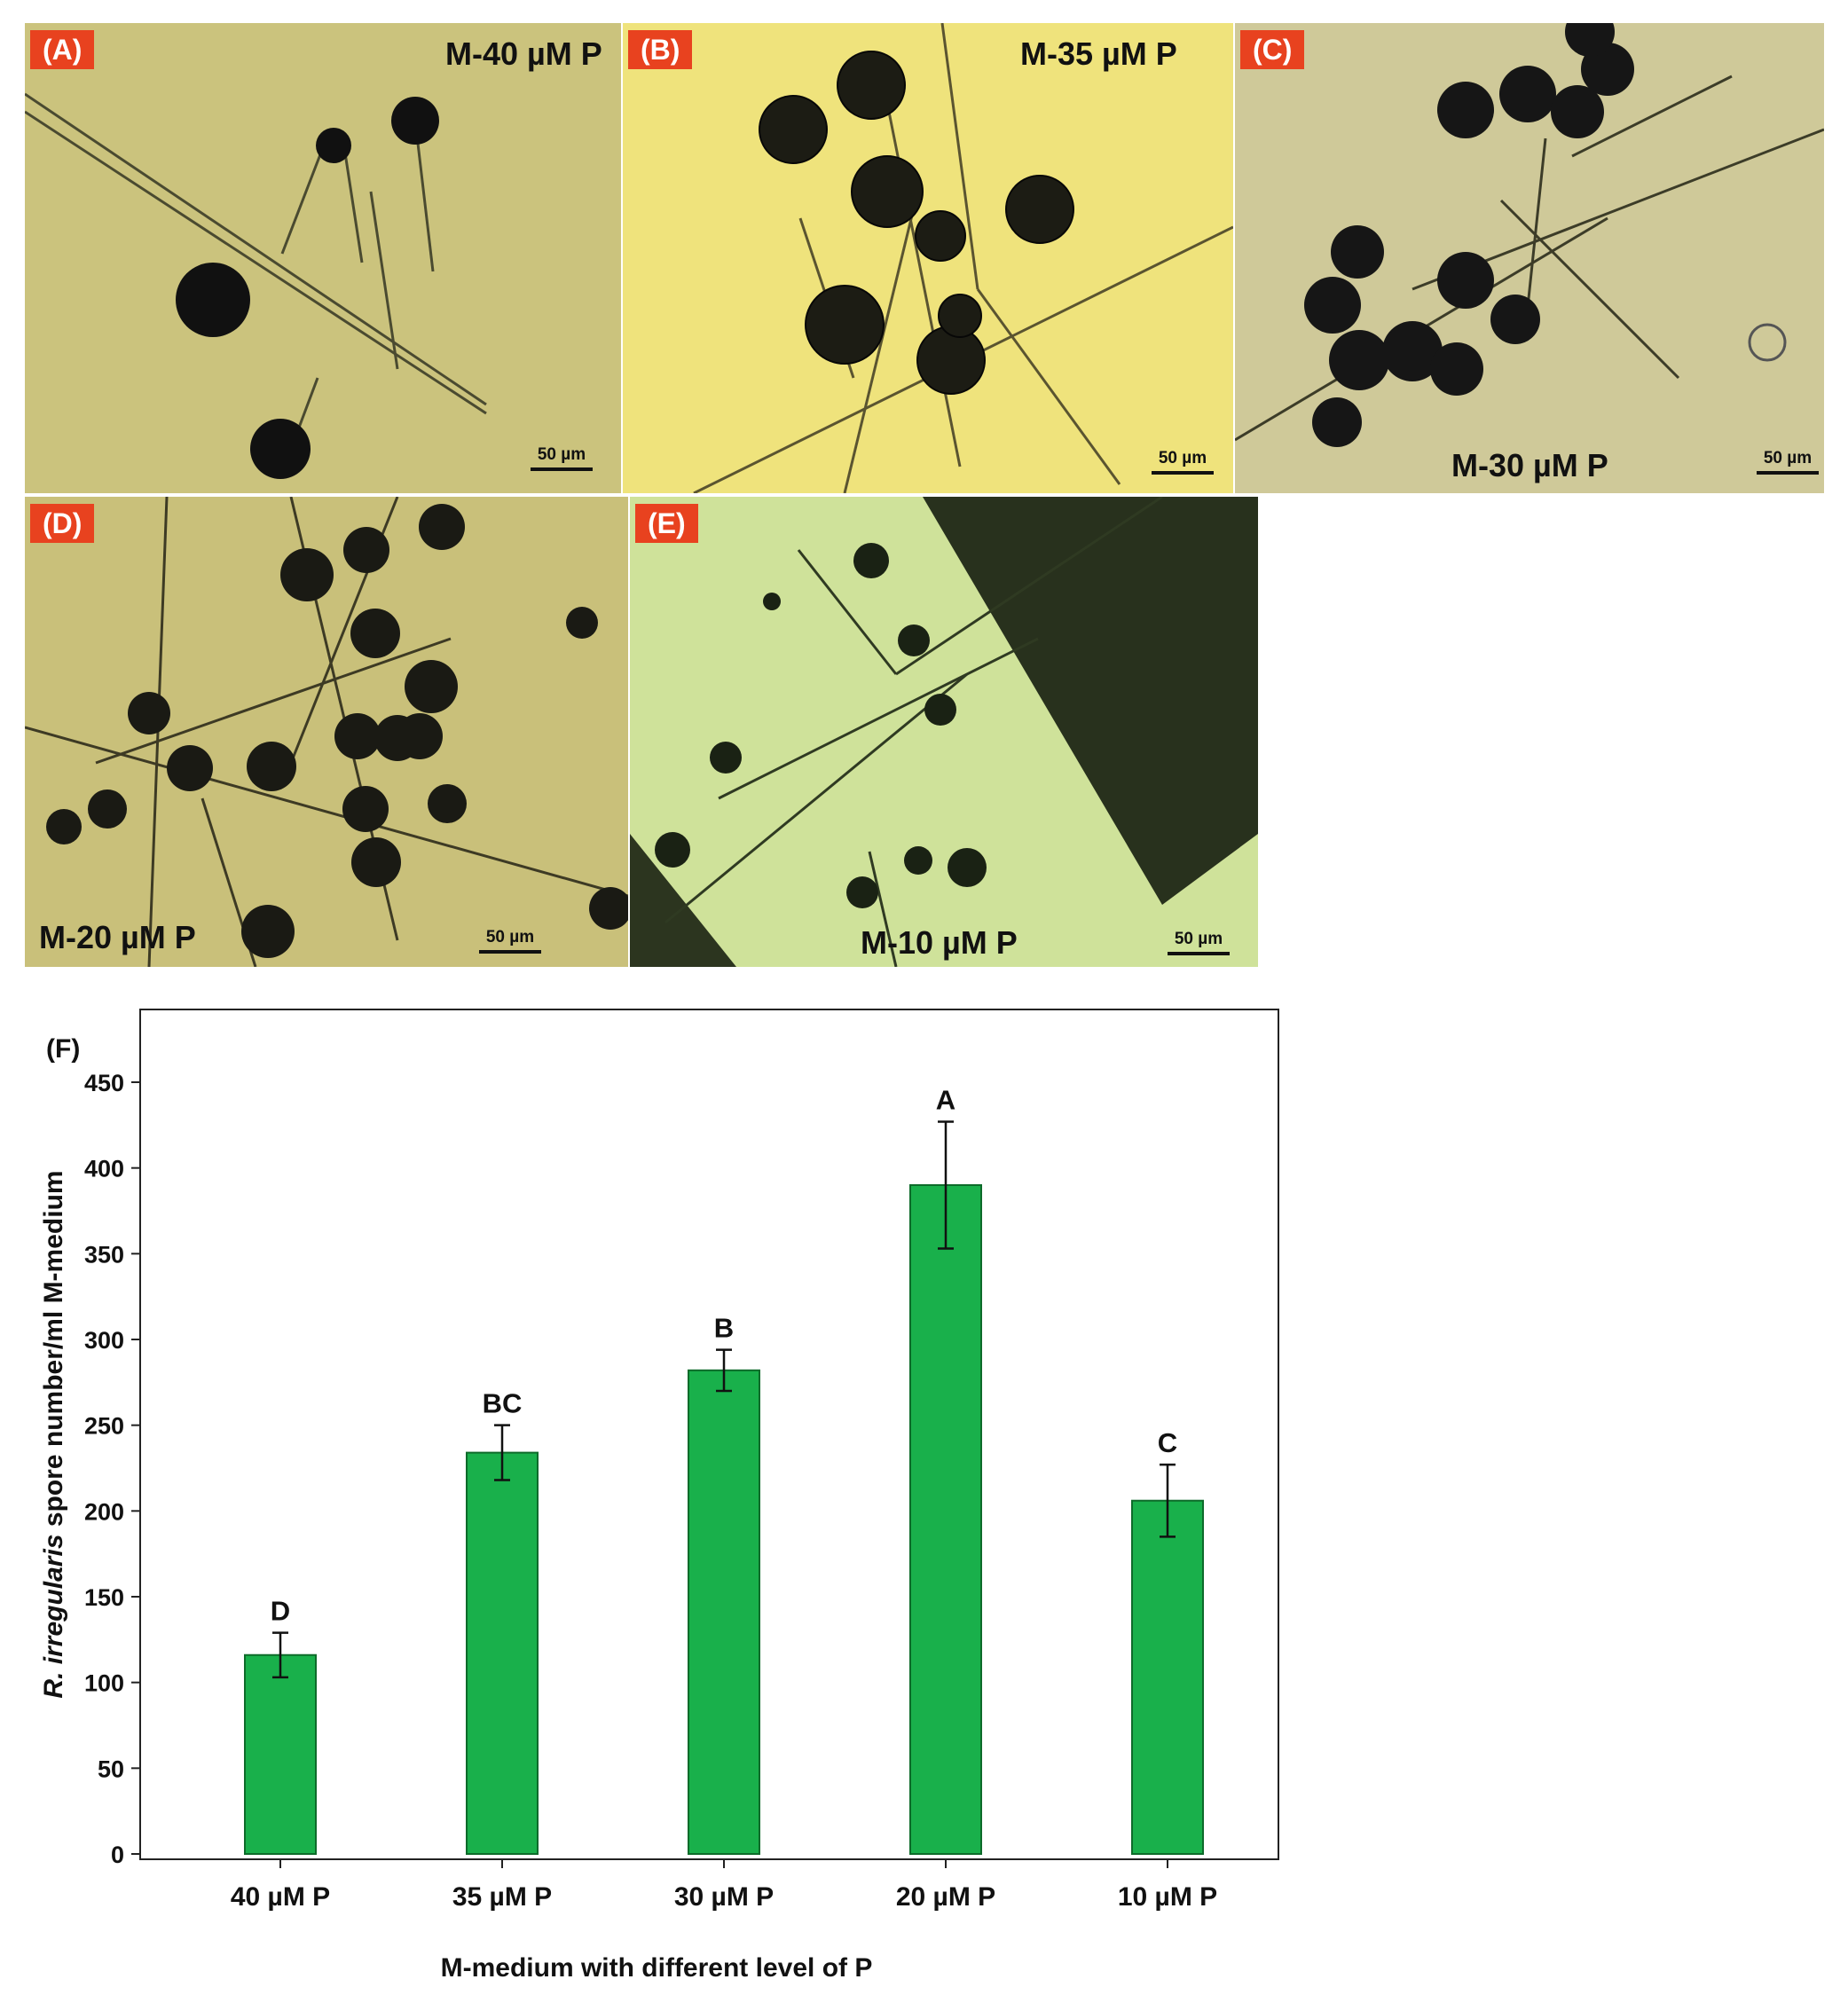 This screenshot has width=1848, height=1995. Describe the element at coordinates (1182, 458) in the screenshot. I see `scale-bar-label-b: 50 µm` at that location.